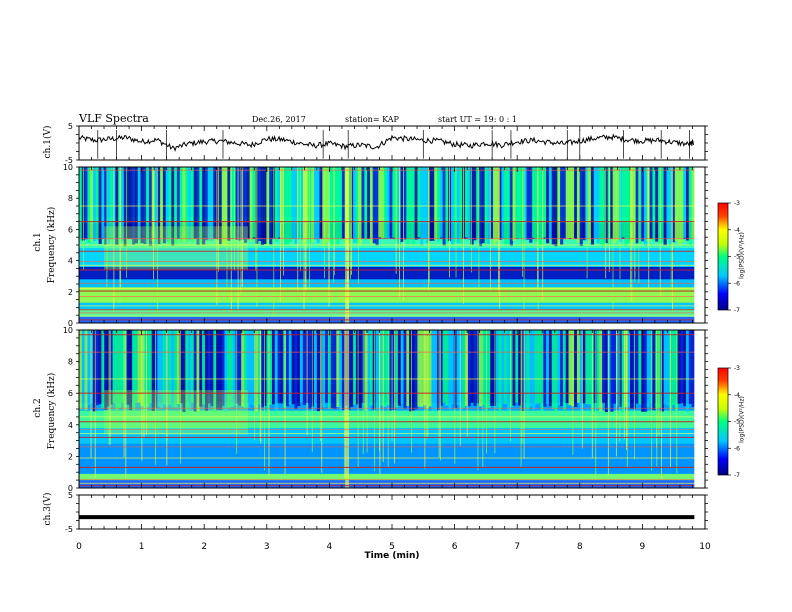 This screenshot has width=792, height=612. I want to click on x-tick-label: 0, so click(79, 547).